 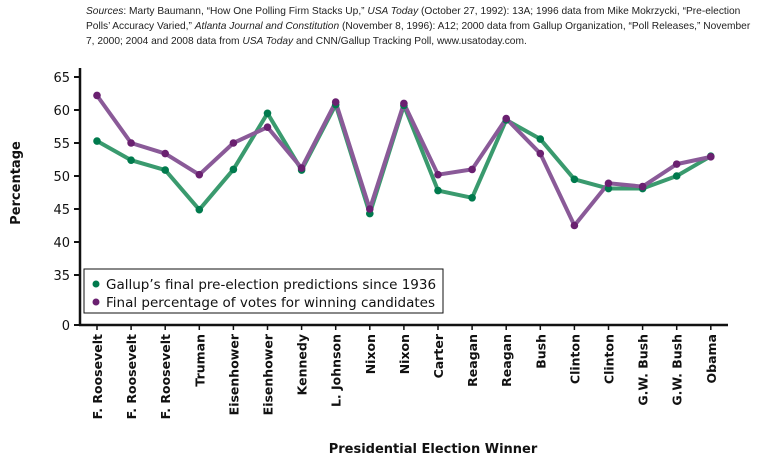 What do you see at coordinates (66, 326) in the screenshot?
I see `y-tick-label: 0` at bounding box center [66, 326].